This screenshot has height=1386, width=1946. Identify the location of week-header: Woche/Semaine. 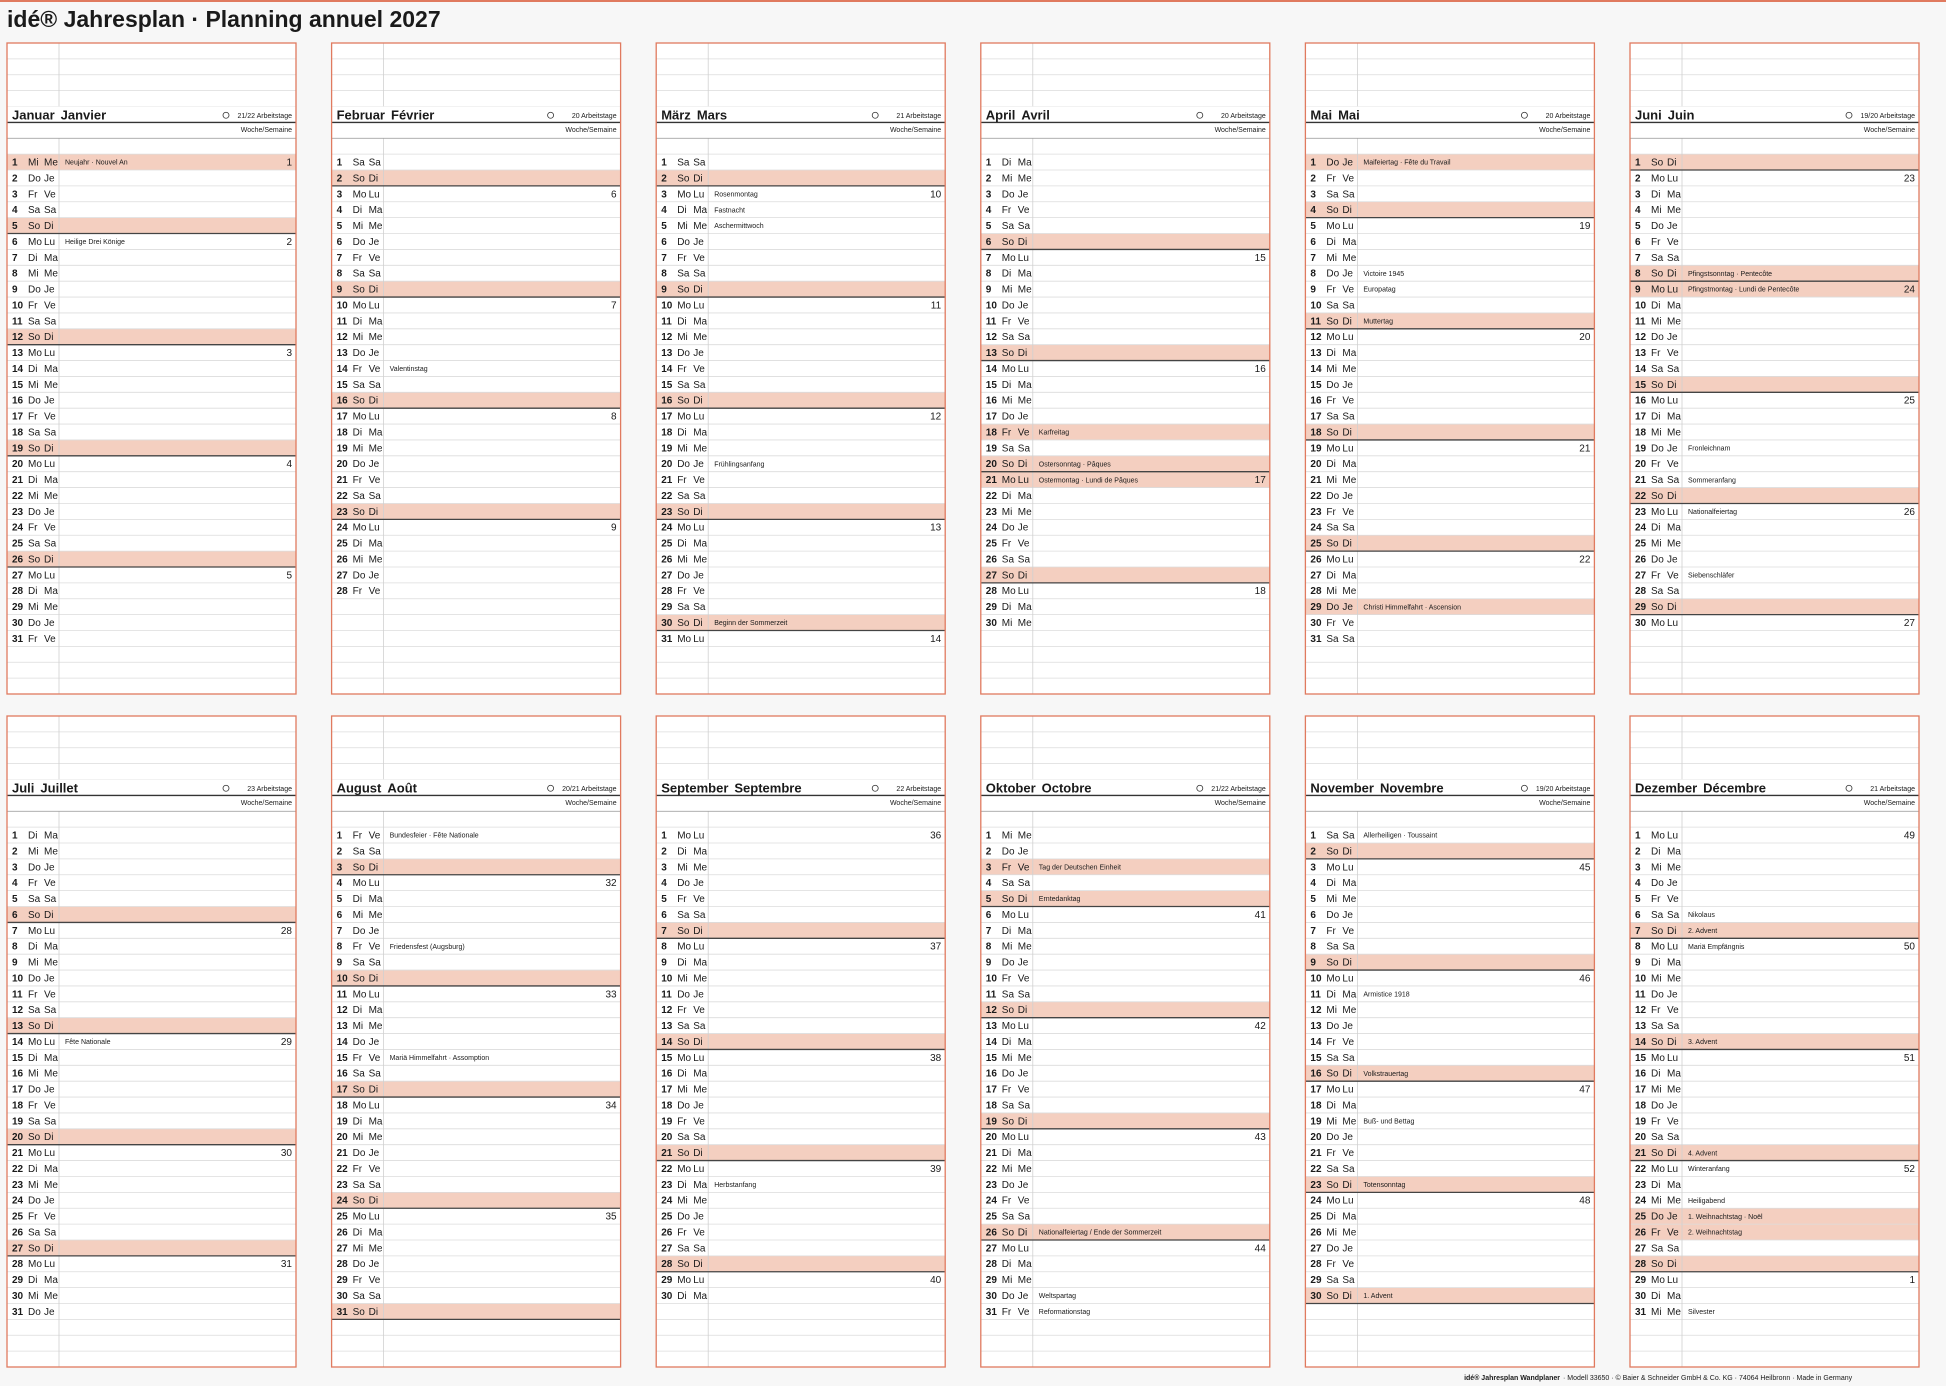
(1564, 130).